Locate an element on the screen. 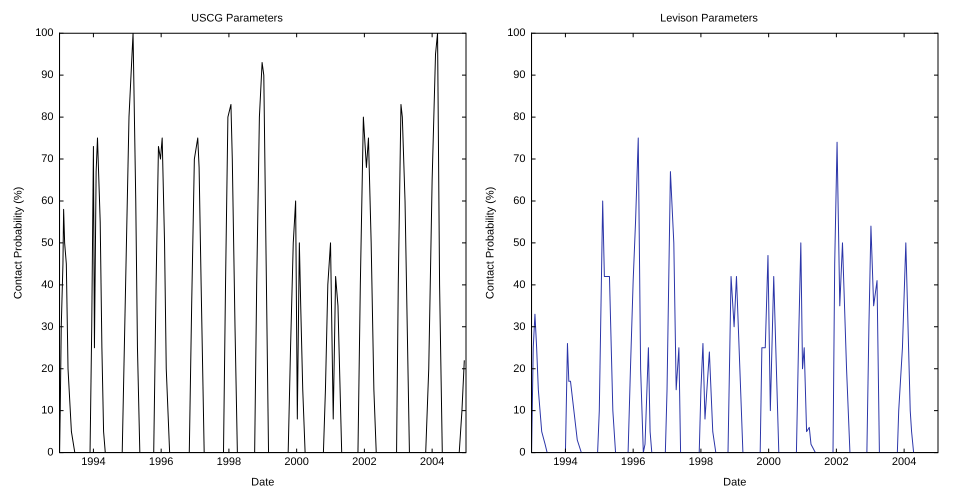 This screenshot has height=501, width=960. chart-title: USCG Parameters is located at coordinates (237, 18).